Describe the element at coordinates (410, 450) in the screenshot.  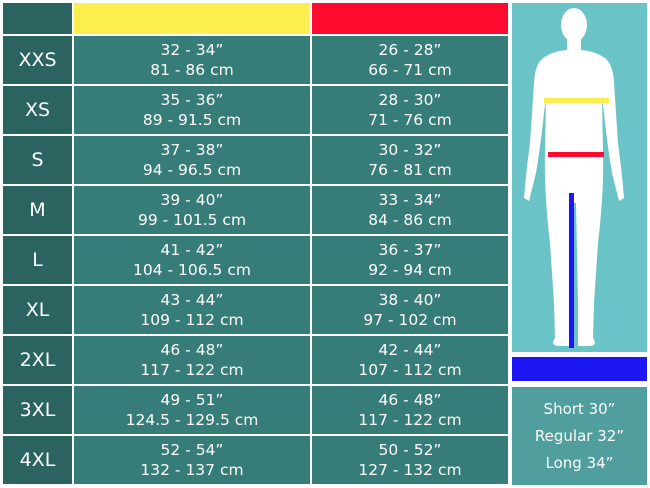
I see `waist-inches: 50 - 52”` at that location.